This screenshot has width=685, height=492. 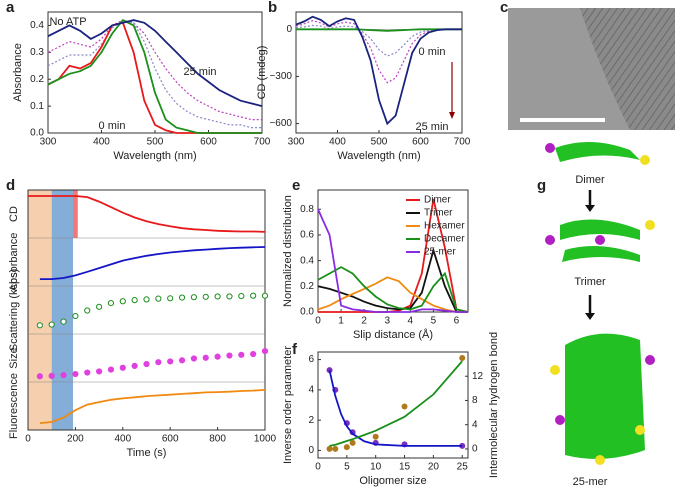 I want to click on x-axis-label: Wavelength (nm), so click(x=154, y=156).